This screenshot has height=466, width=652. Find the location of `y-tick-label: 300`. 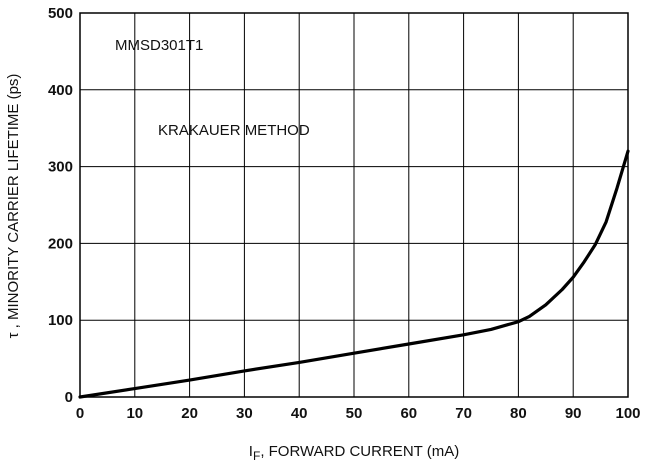

y-tick-label: 300 is located at coordinates (60, 167).